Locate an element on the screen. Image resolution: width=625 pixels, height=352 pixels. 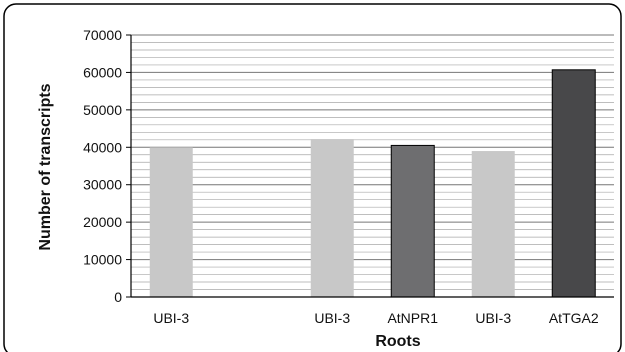
x-tick-label: AtTGA2 is located at coordinates (574, 318).